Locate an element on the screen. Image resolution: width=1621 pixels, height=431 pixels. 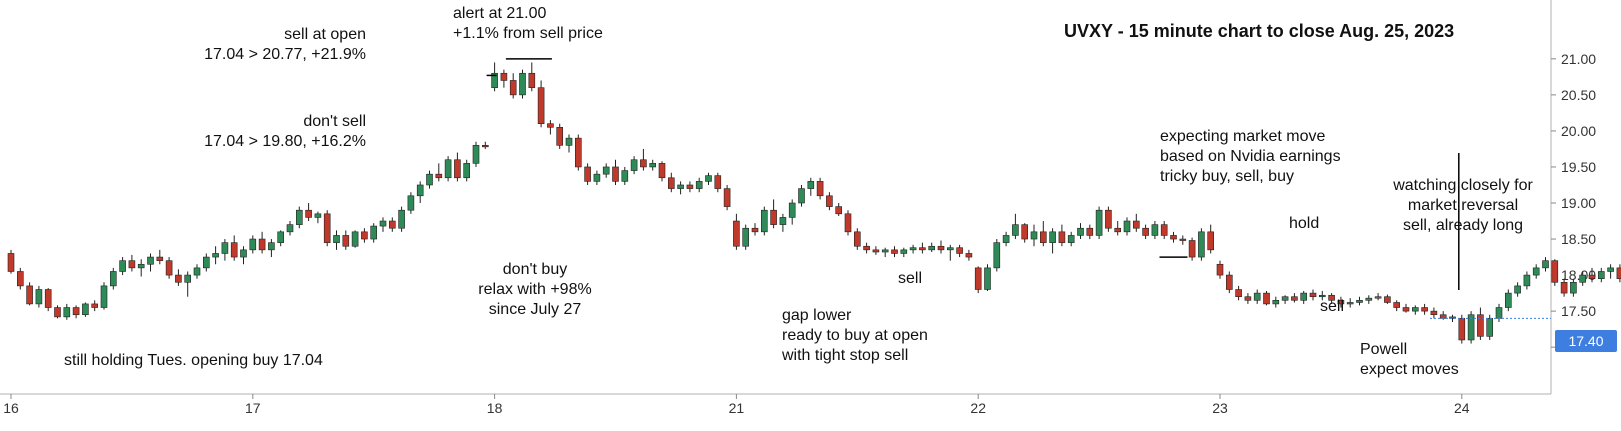
last-price-tag: 17.40 is located at coordinates (1586, 341).